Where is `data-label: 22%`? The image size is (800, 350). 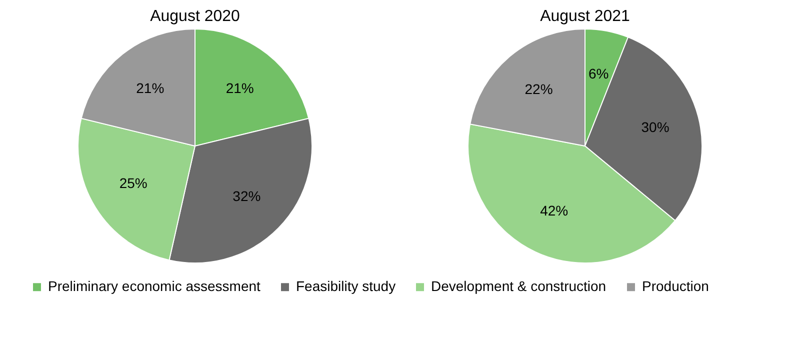
data-label: 22% is located at coordinates (538, 89).